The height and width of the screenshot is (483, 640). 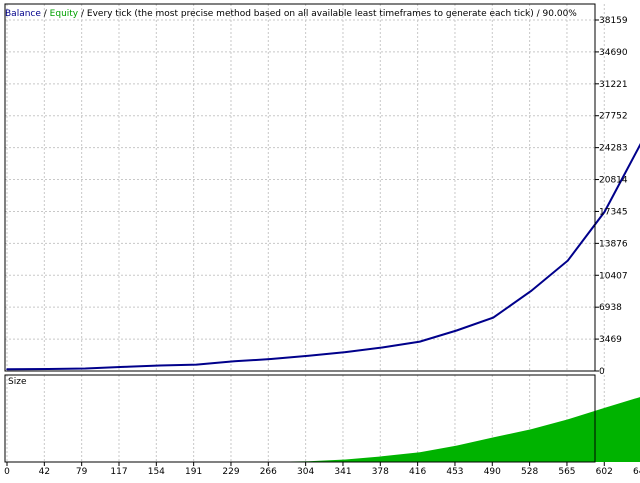 What do you see at coordinates (156, 472) in the screenshot?
I see `x-tick-label: 154` at bounding box center [156, 472].